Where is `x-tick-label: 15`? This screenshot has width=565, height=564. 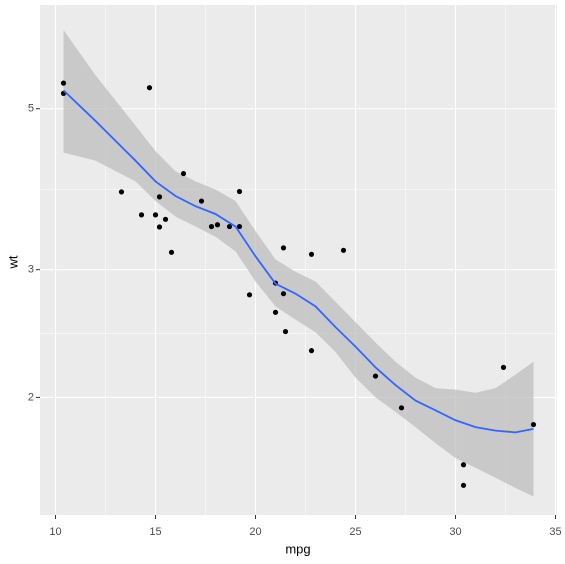
x-tick-label: 15 is located at coordinates (155, 532).